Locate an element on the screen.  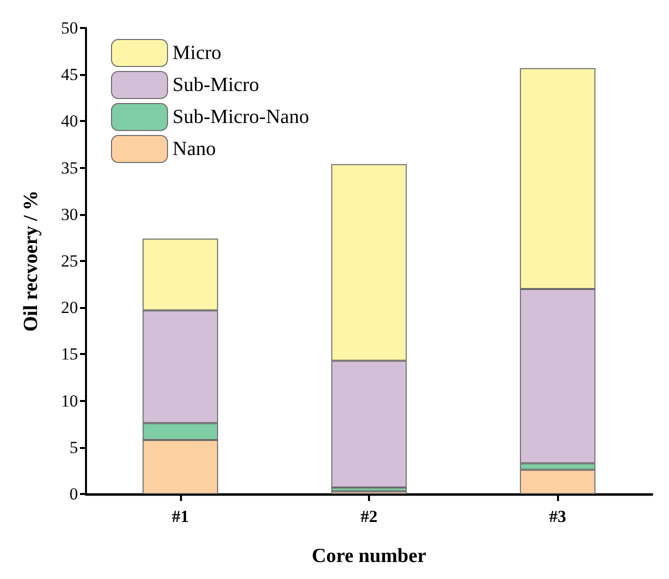
y-tick-label: 20 is located at coordinates (69, 308).